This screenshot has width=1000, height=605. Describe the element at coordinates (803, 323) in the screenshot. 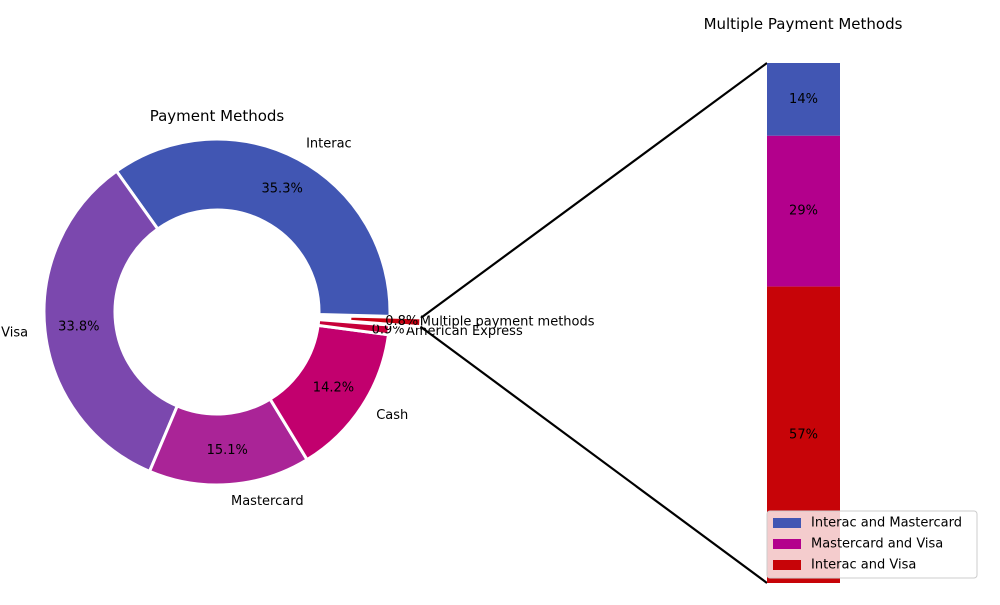

I see `stacked-bar-chart: 14% 29% 57%` at that location.